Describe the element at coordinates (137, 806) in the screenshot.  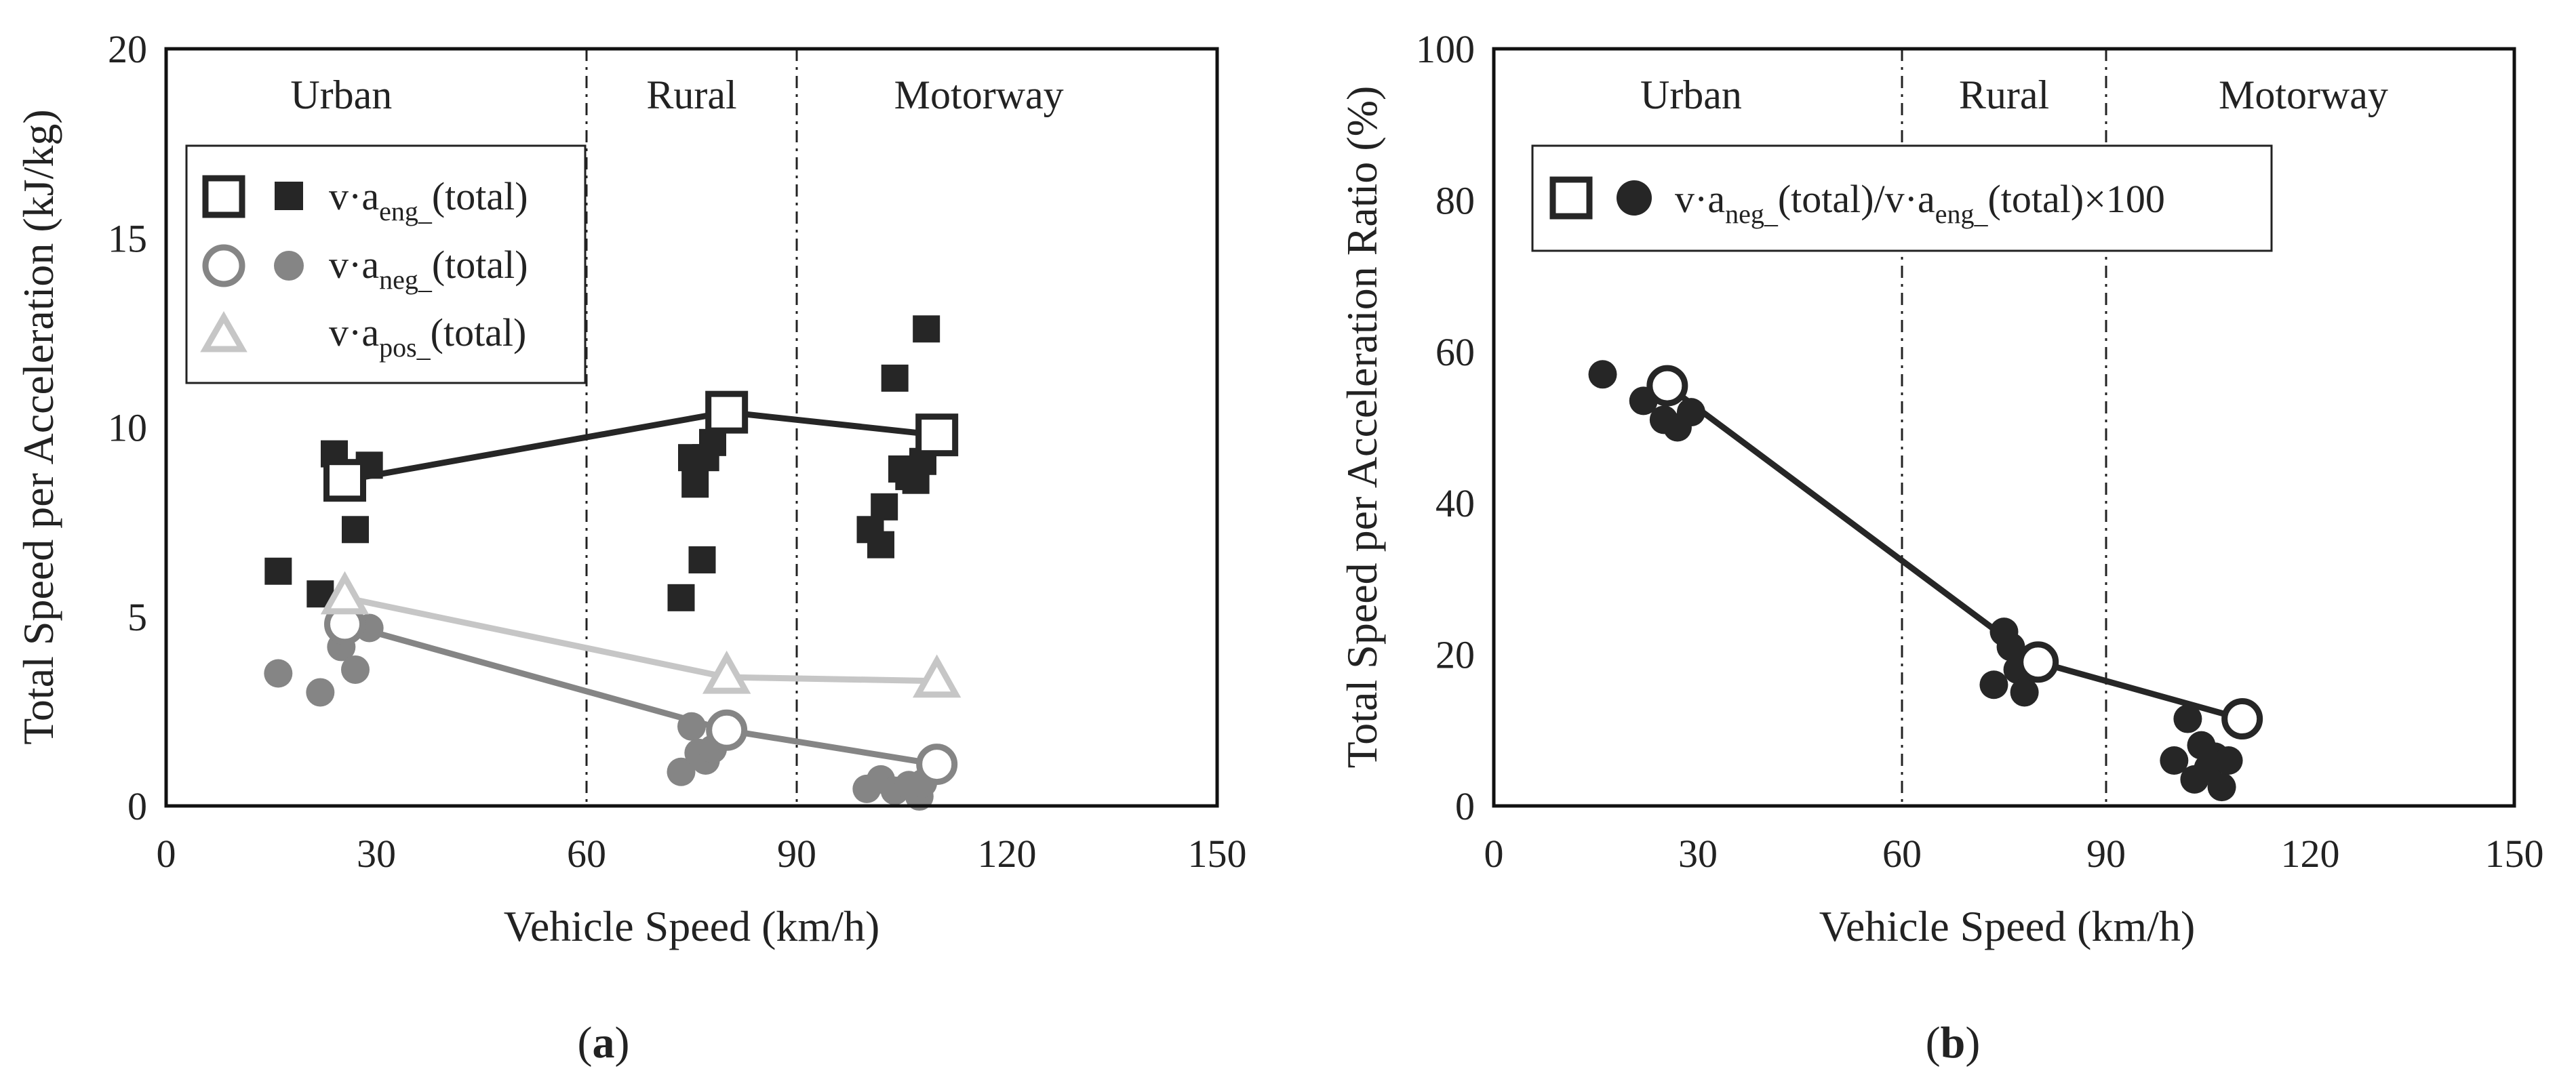
I see `chart-a-y-tick-label: 0` at that location.